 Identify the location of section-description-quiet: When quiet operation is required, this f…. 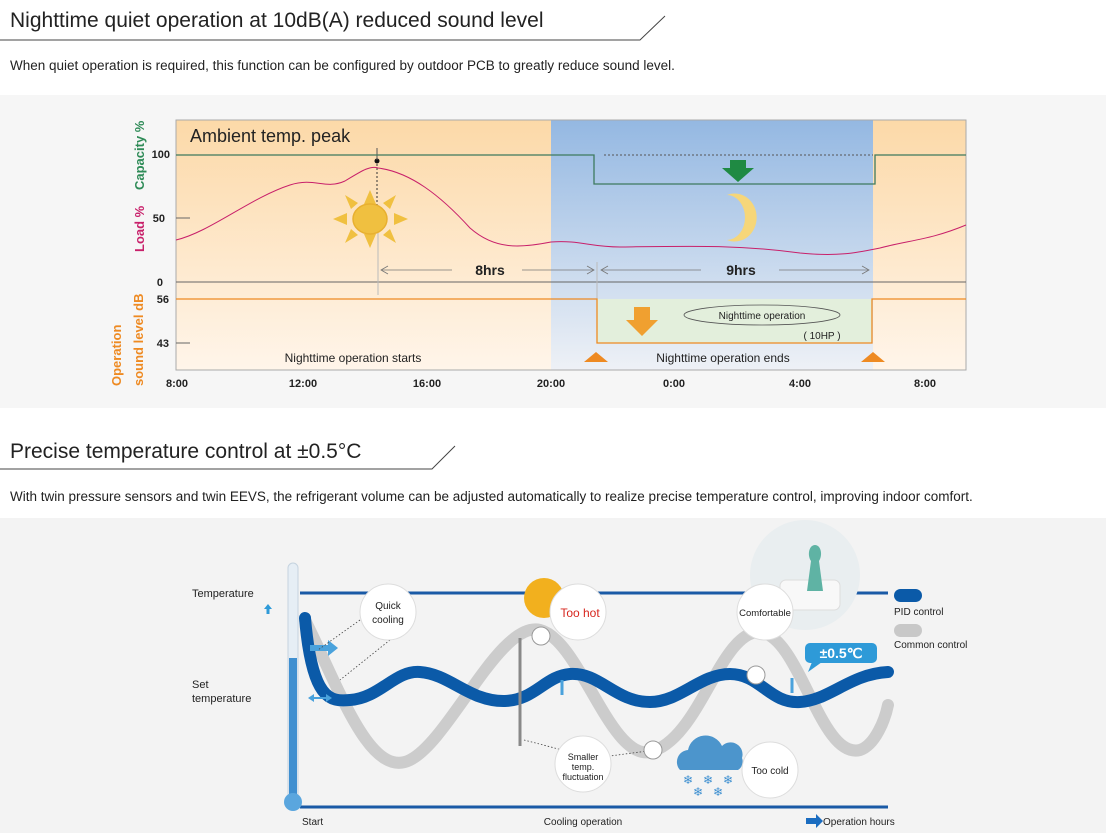
(342, 65).